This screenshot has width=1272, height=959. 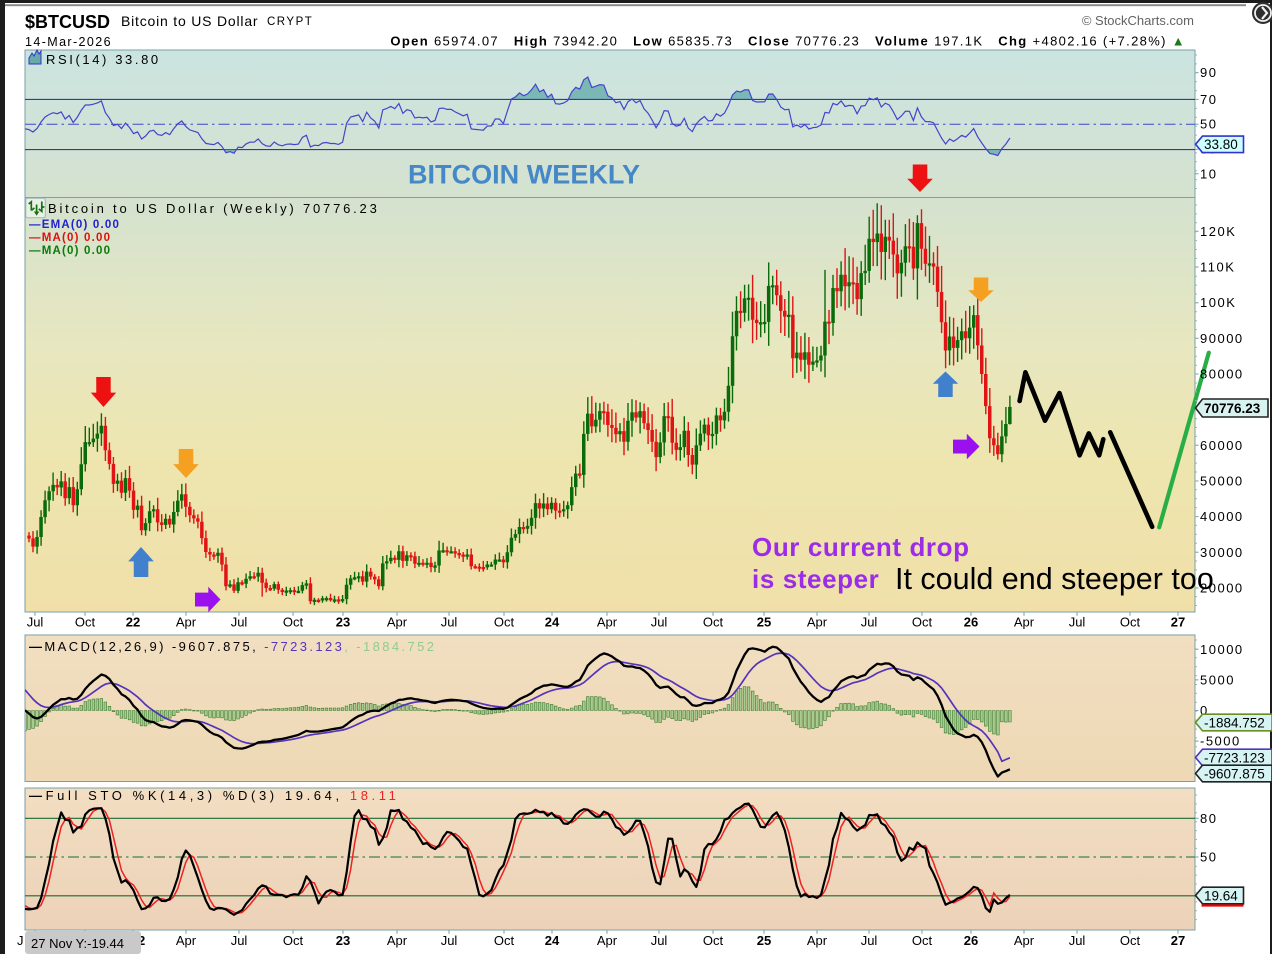 What do you see at coordinates (524, 175) in the screenshot?
I see `svg-text: BITCOIN WEEKLY` at bounding box center [524, 175].